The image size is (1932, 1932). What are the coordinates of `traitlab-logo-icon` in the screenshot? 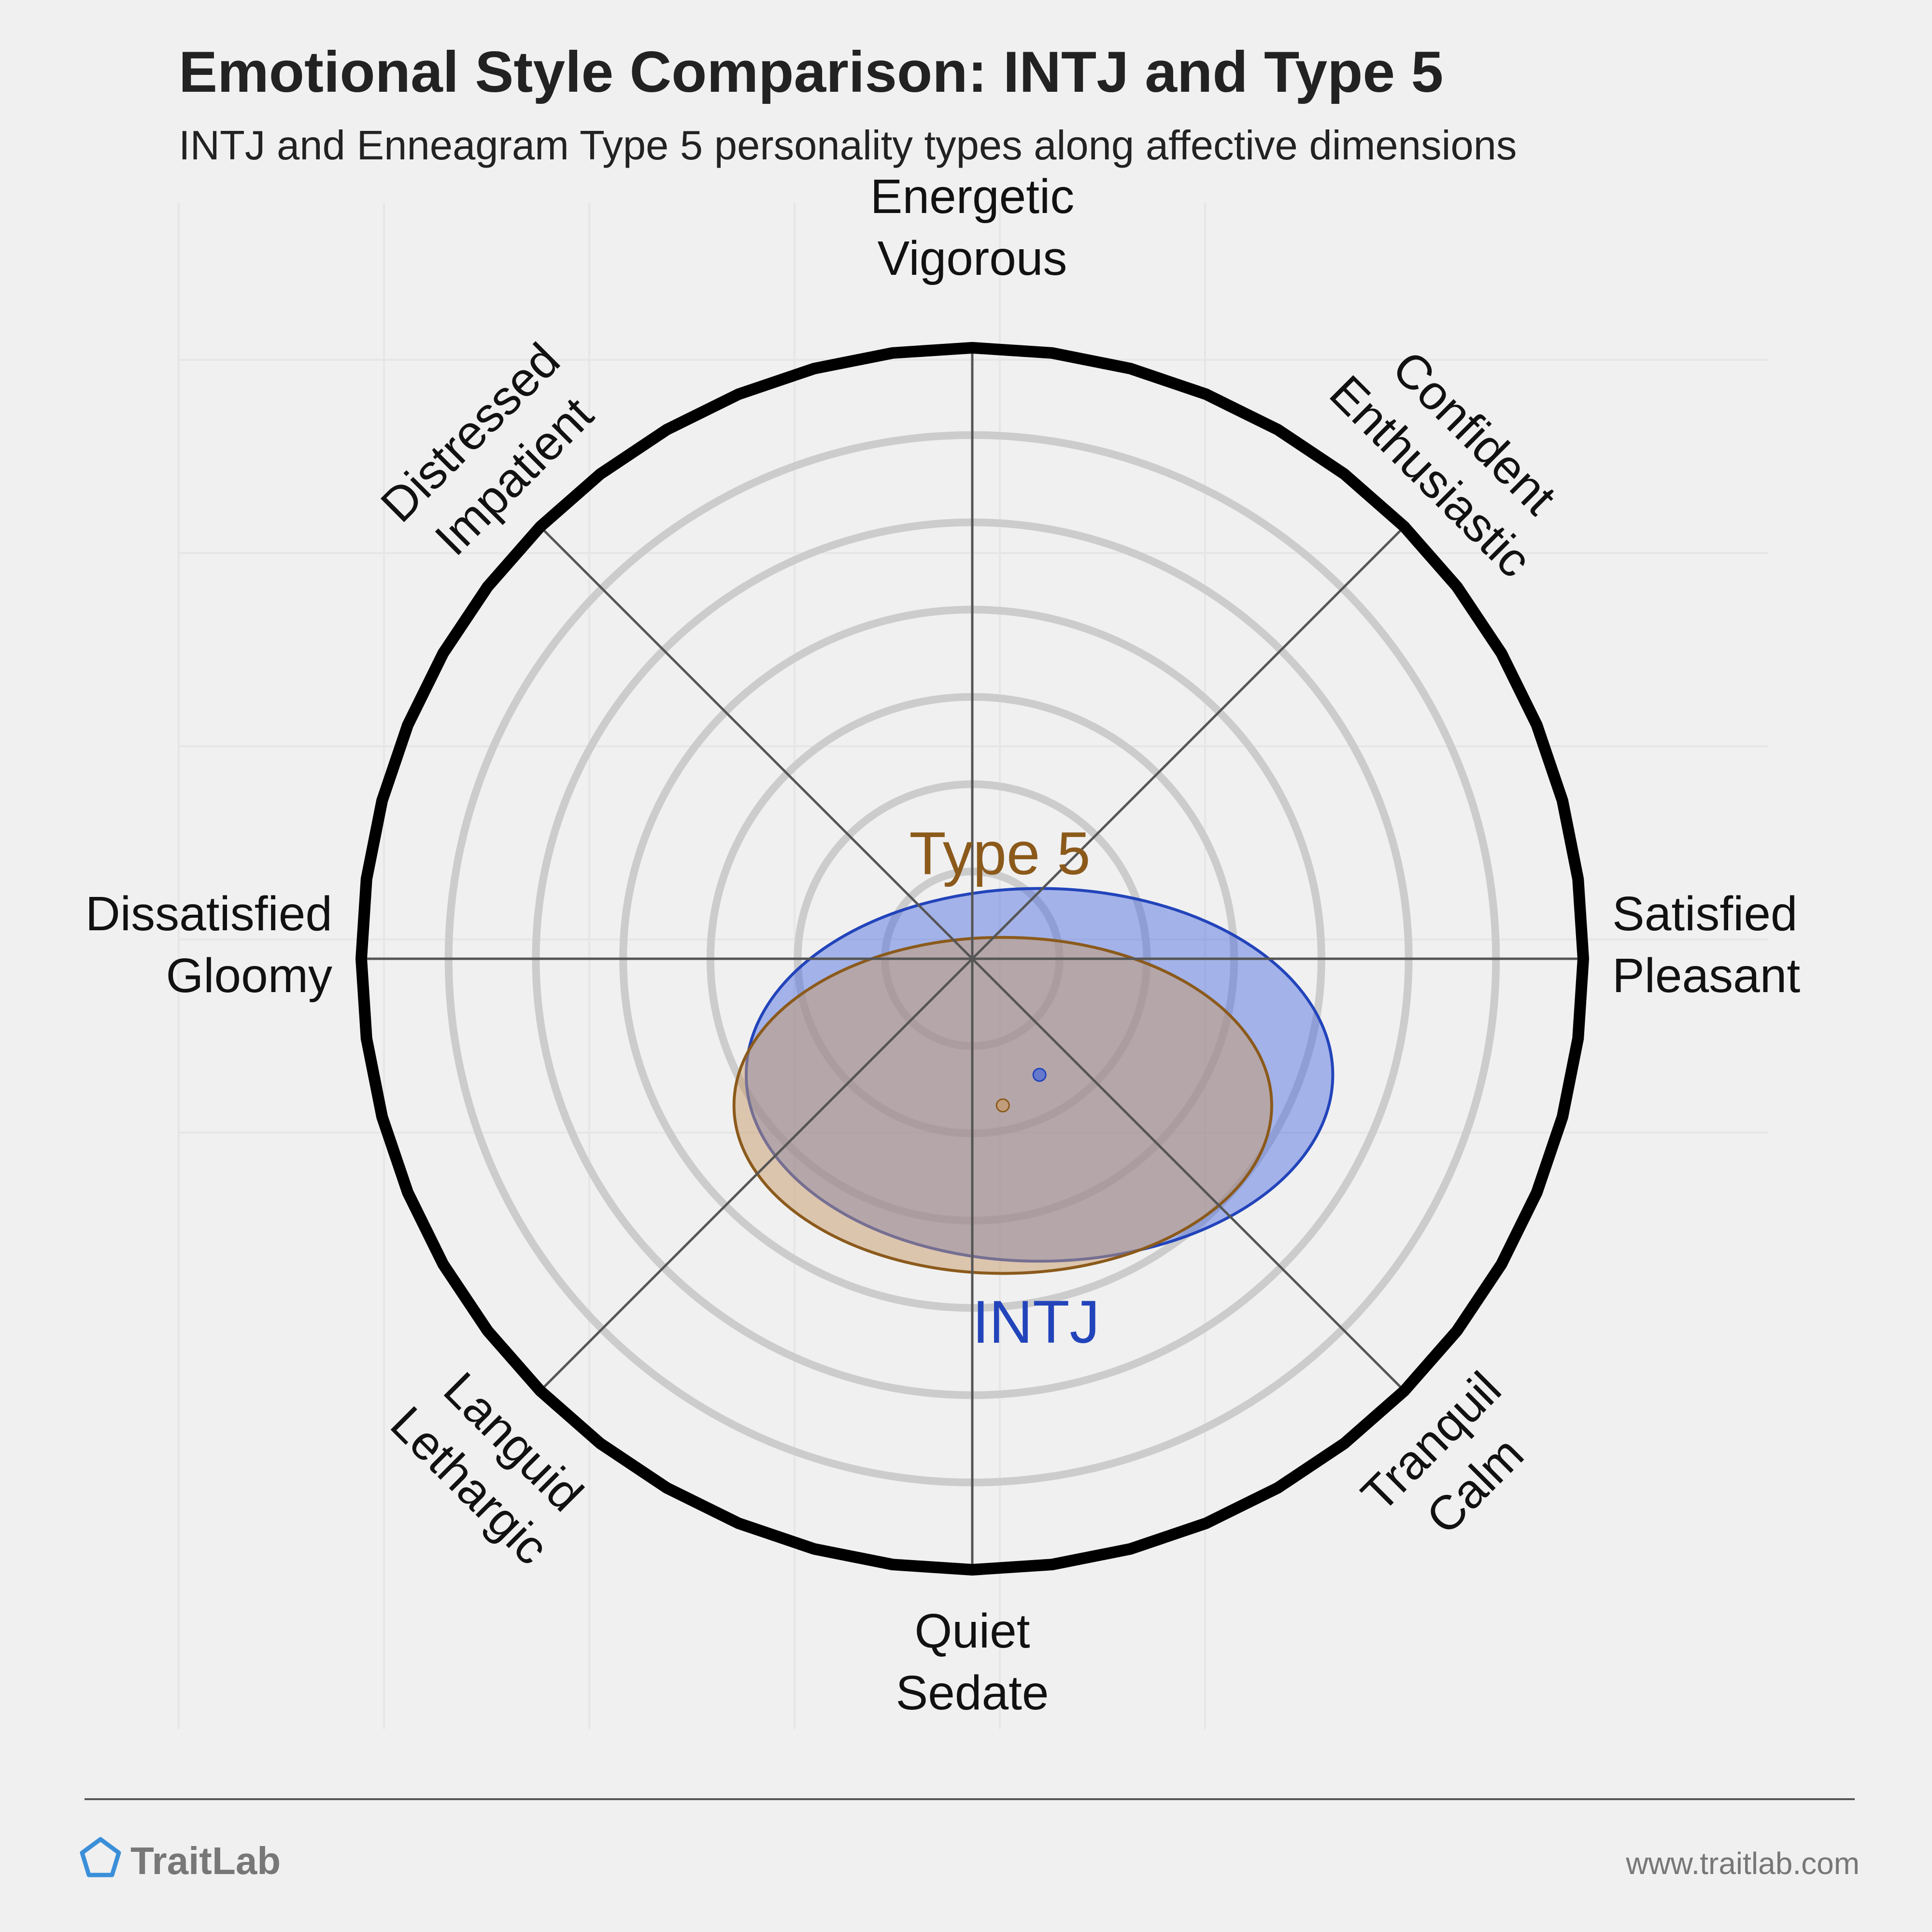 It's located at (100, 1857).